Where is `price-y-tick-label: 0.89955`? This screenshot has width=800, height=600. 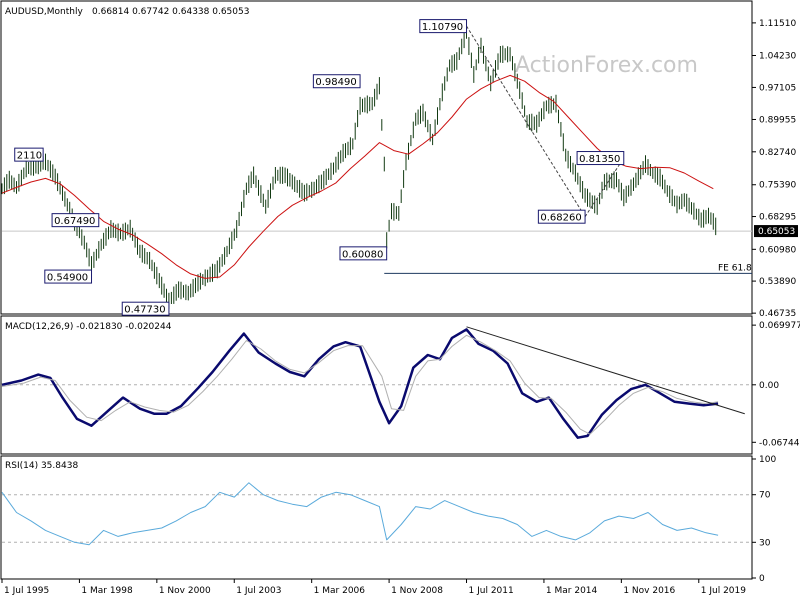 price-y-tick-label: 0.89955 is located at coordinates (777, 120).